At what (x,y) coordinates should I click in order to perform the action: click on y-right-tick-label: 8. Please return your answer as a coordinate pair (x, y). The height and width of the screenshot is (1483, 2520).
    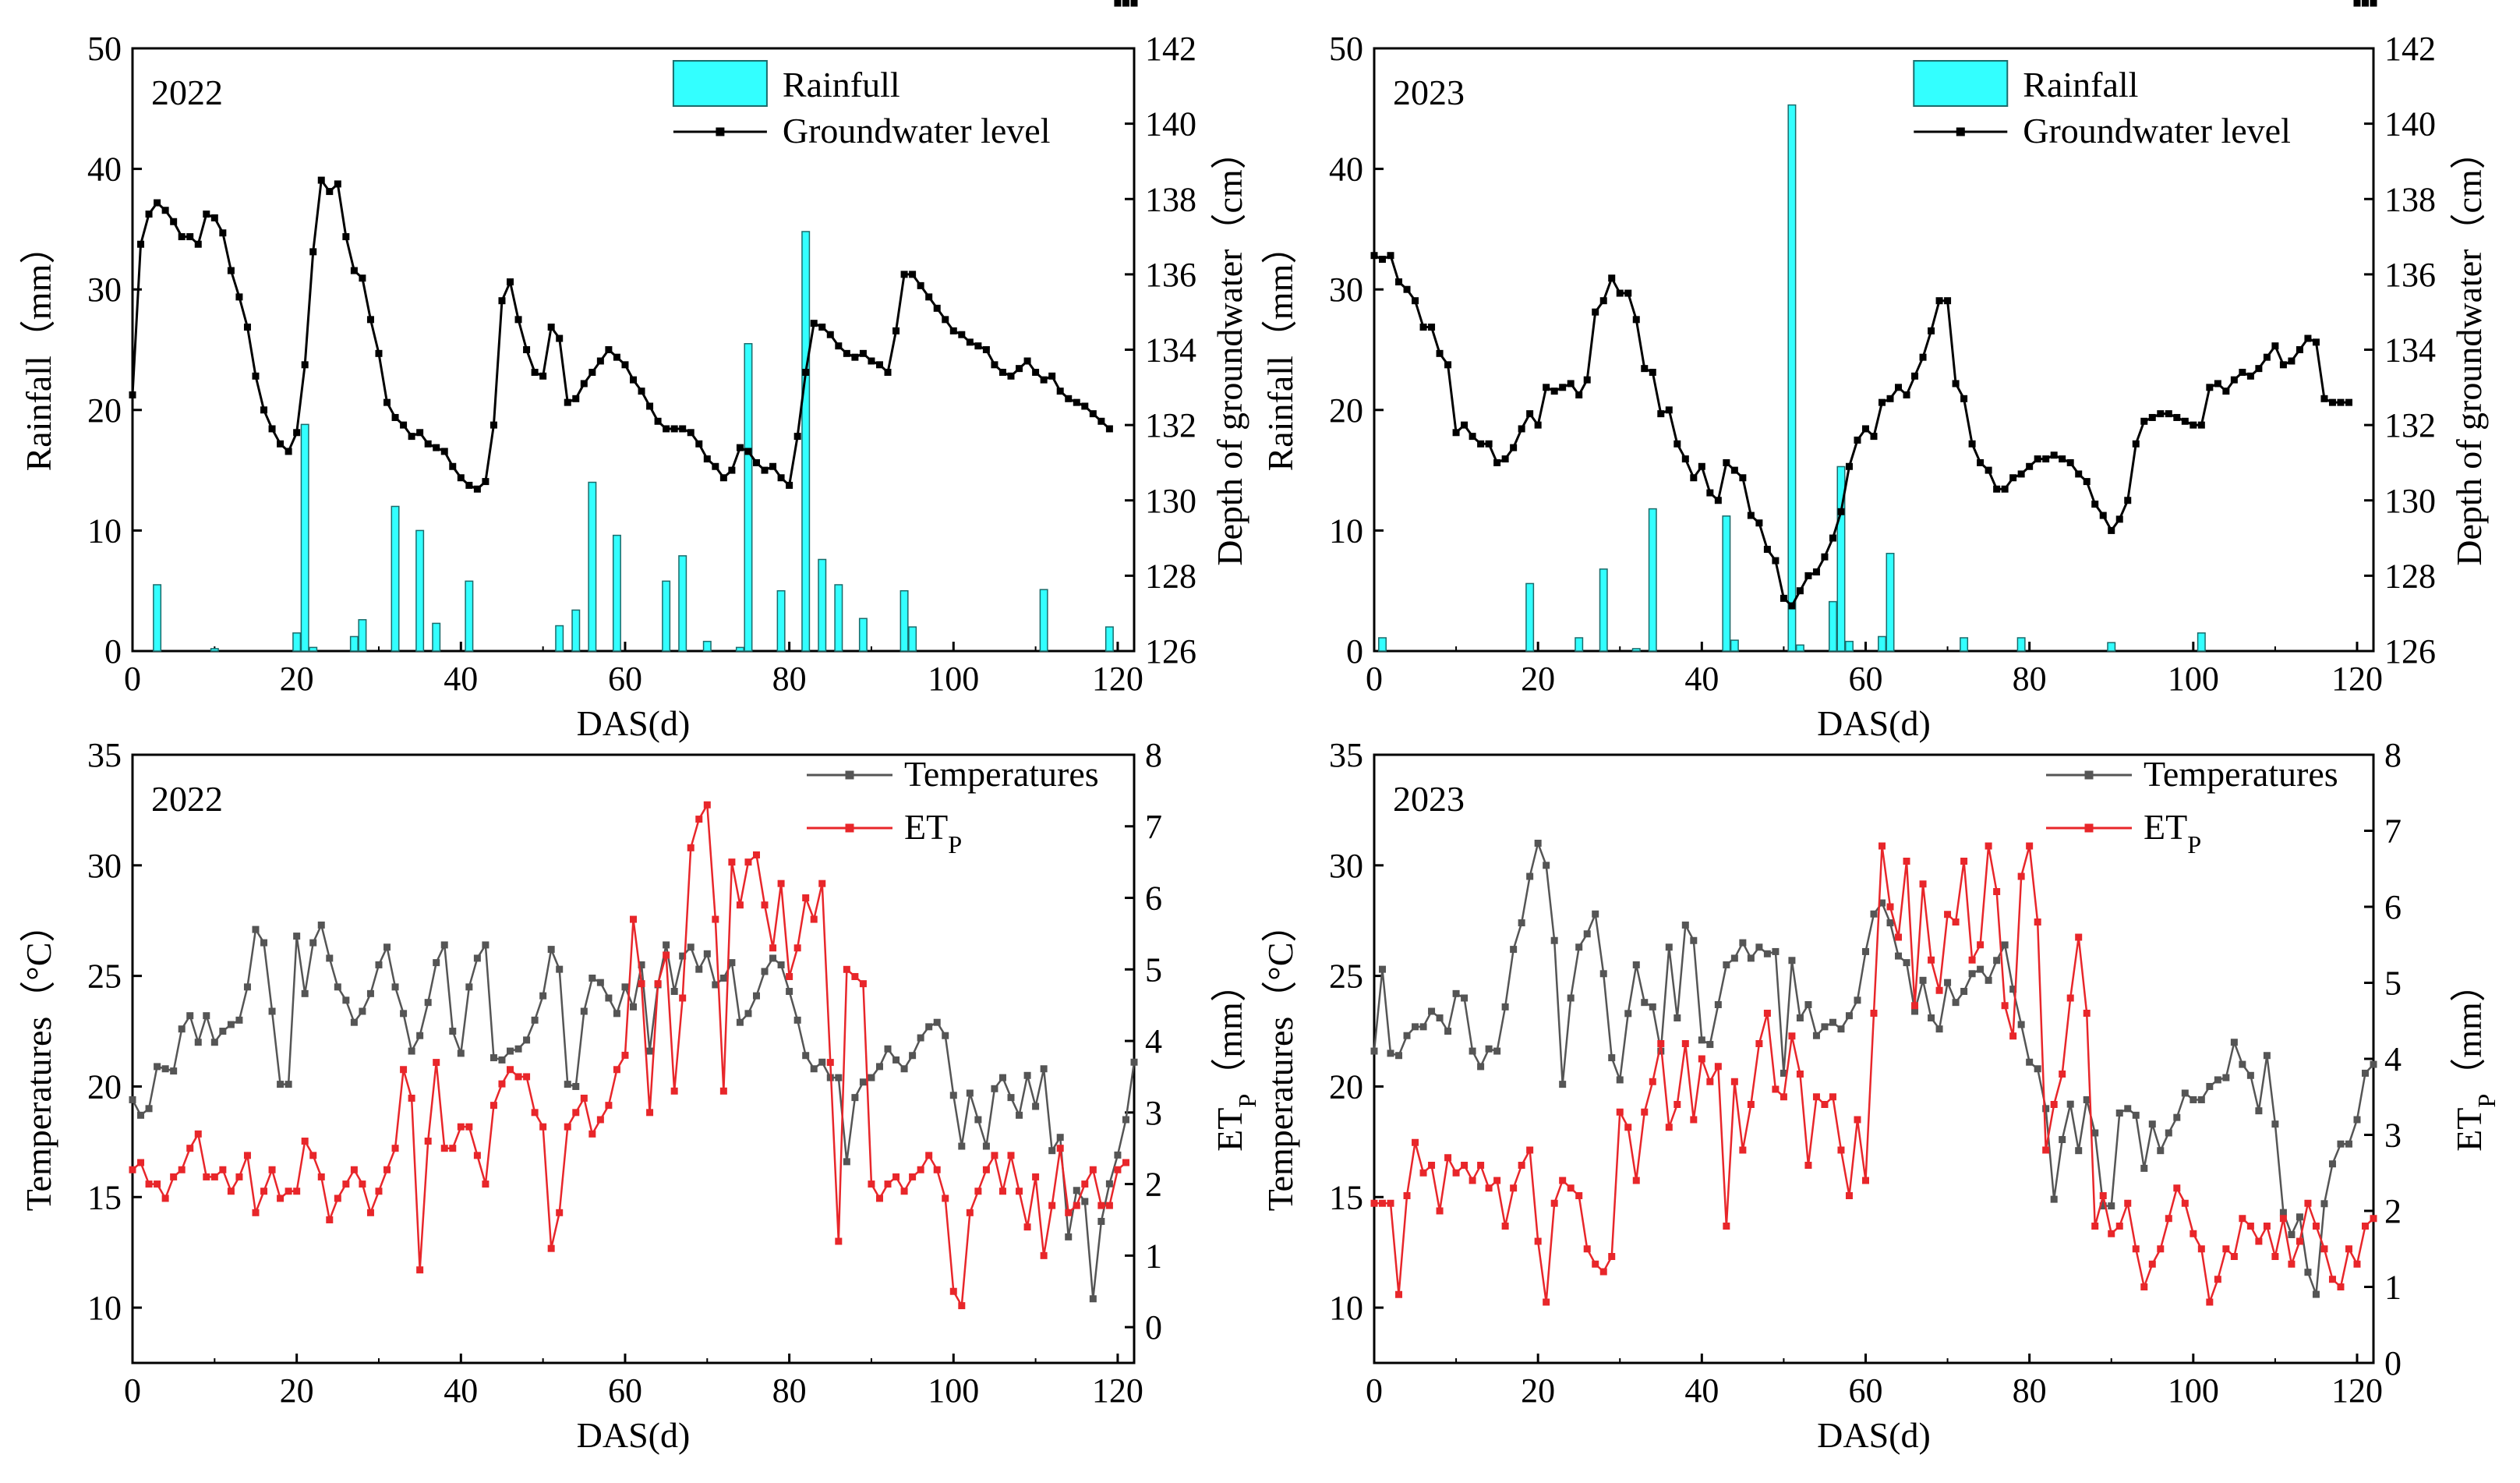
    Looking at the image, I should click on (1154, 755).